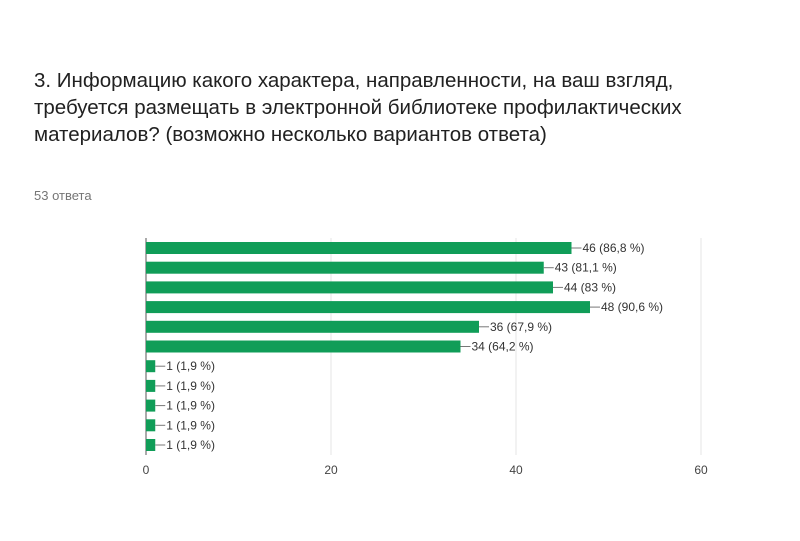 The height and width of the screenshot is (541, 800). What do you see at coordinates (632, 307) in the screenshot?
I see `data-label: 48 (90,6 %)` at bounding box center [632, 307].